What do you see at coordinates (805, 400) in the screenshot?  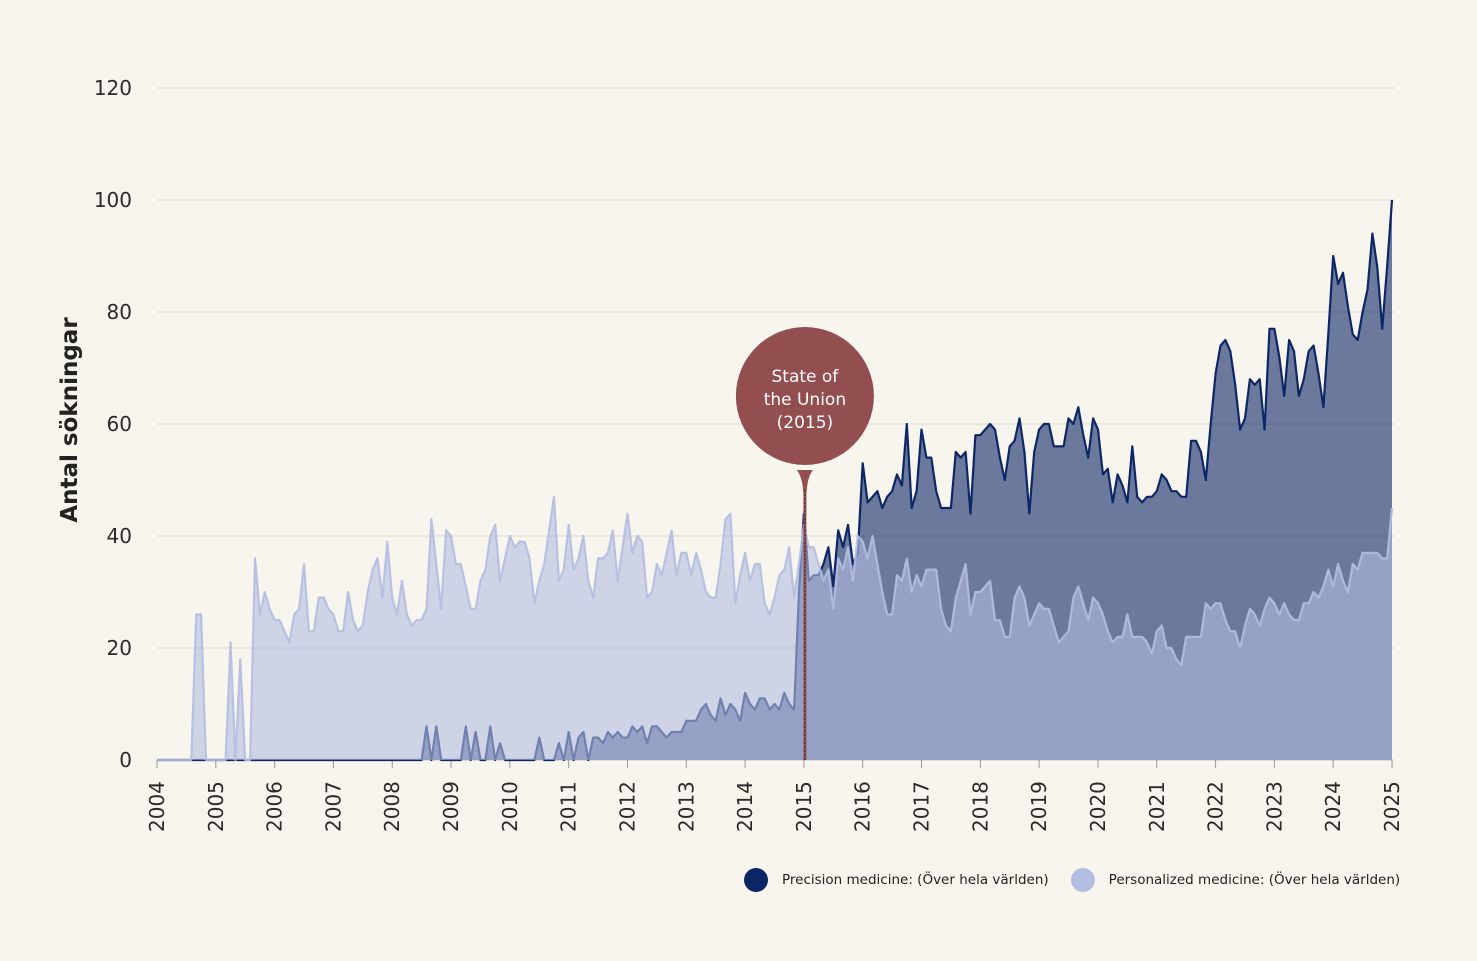 I see `annotation-text: the Union` at bounding box center [805, 400].